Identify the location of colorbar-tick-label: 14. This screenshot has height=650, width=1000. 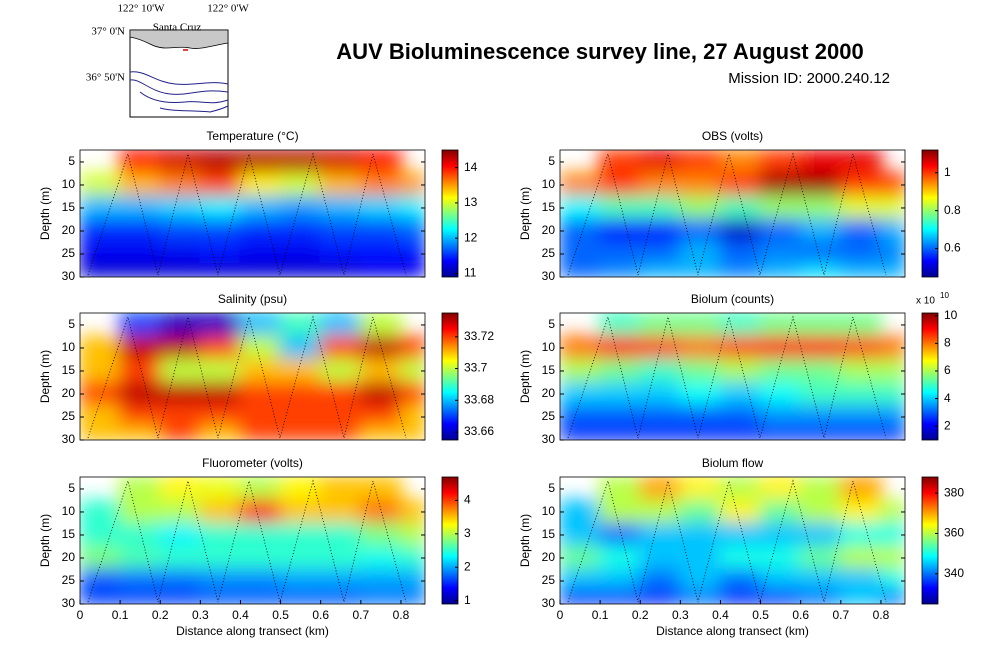
(471, 167).